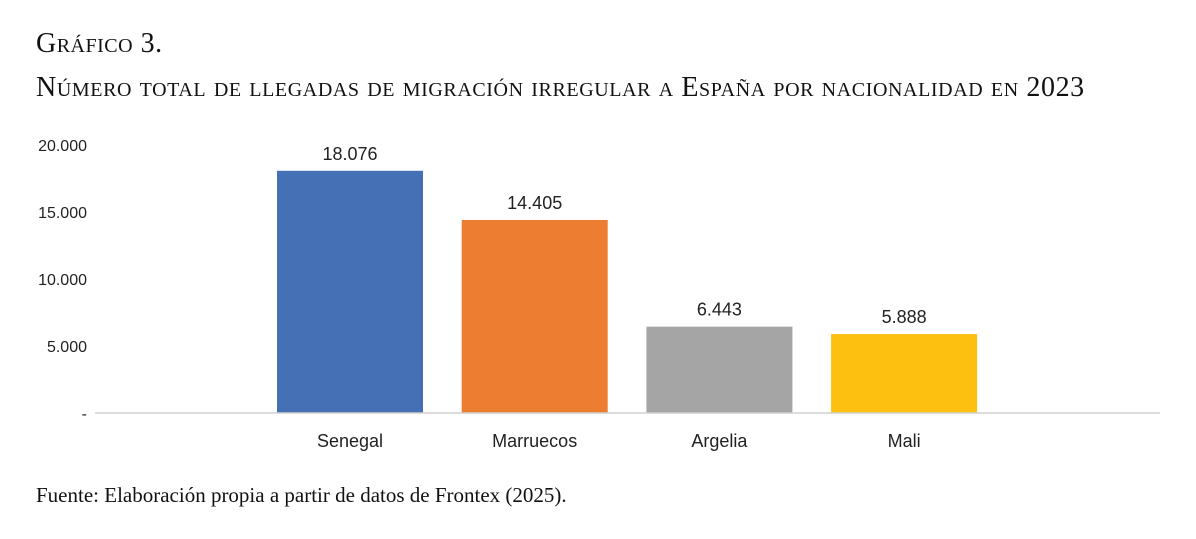  Describe the element at coordinates (62, 213) in the screenshot. I see `y-tick-label: 15.000` at that location.